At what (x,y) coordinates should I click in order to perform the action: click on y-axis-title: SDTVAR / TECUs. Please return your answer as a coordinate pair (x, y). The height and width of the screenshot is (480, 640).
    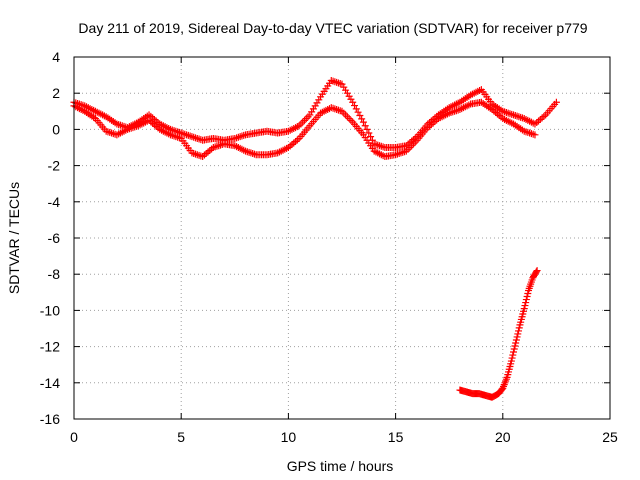
    Looking at the image, I should click on (14, 238).